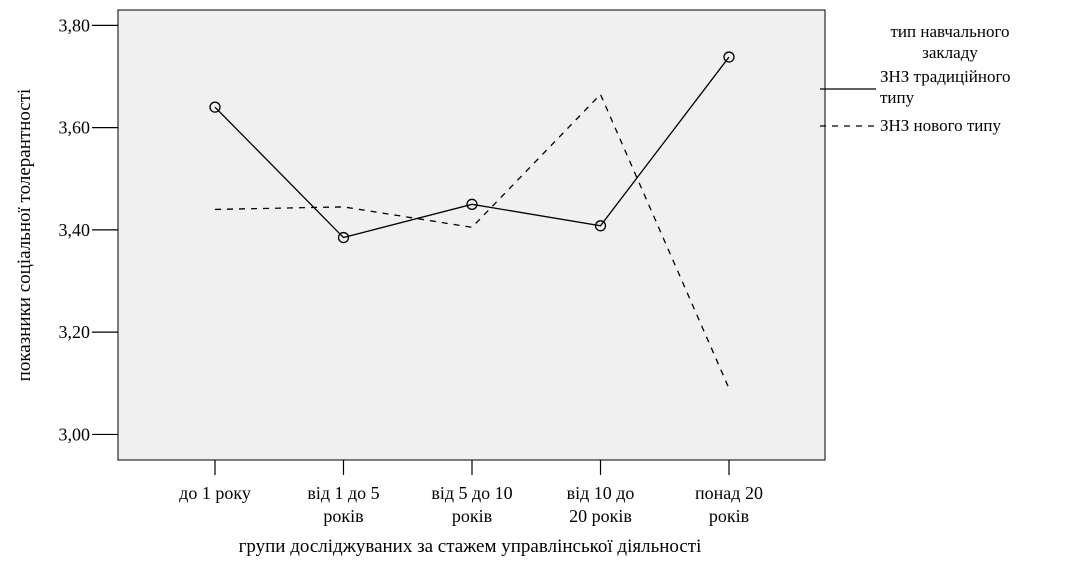 Image resolution: width=1073 pixels, height=565 pixels. I want to click on x-tick-label: до 1 року, so click(215, 493).